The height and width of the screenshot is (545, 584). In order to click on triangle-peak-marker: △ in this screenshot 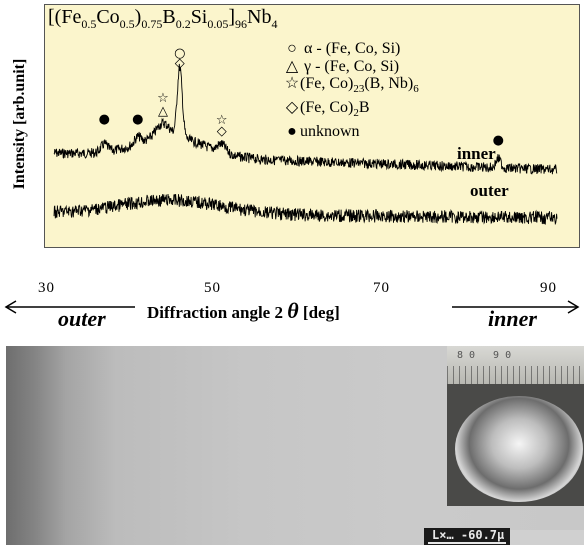, I will do `click(163, 111)`.